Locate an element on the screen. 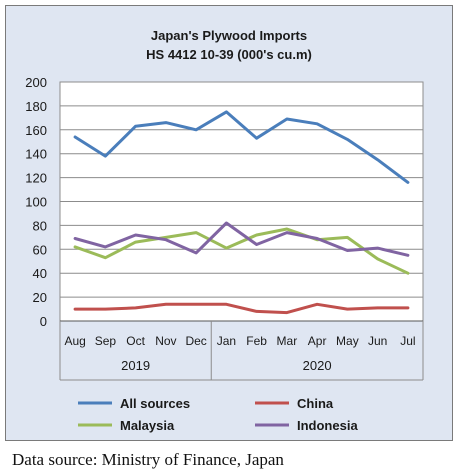  x-tick-label: Oct is located at coordinates (135, 341).